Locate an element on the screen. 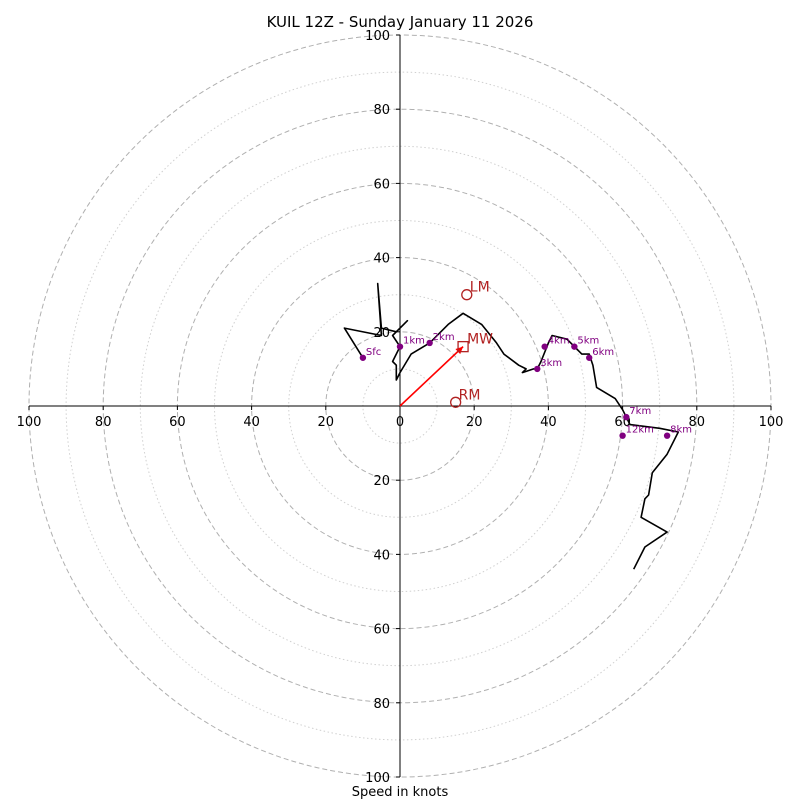  mean-wind-group: MW is located at coordinates (446, 369).